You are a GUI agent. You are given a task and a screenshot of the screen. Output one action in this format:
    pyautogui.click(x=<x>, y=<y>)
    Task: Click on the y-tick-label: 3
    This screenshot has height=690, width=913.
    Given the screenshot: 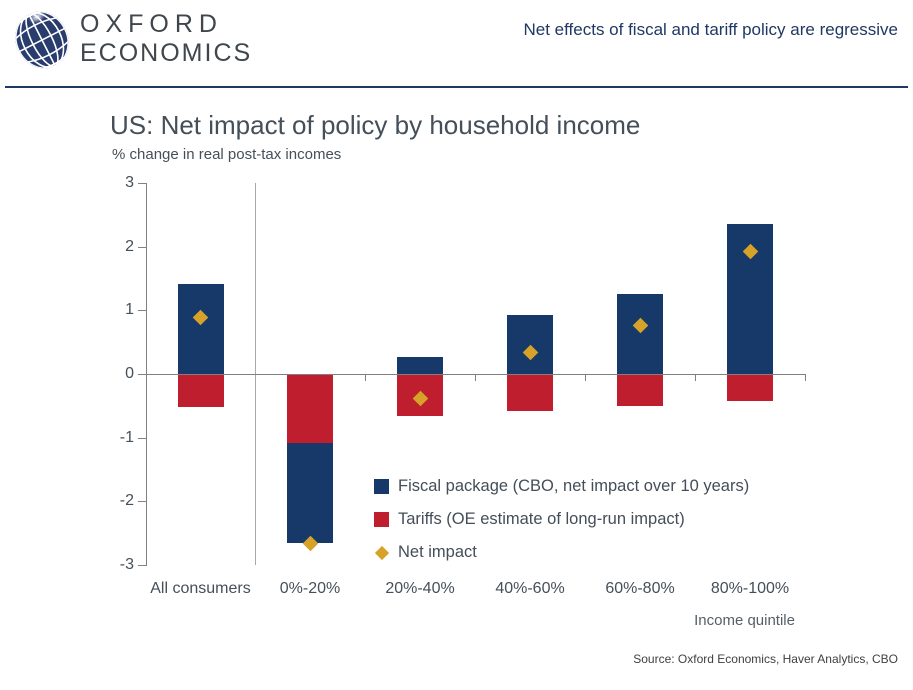 What is the action you would take?
    pyautogui.click(x=129, y=182)
    